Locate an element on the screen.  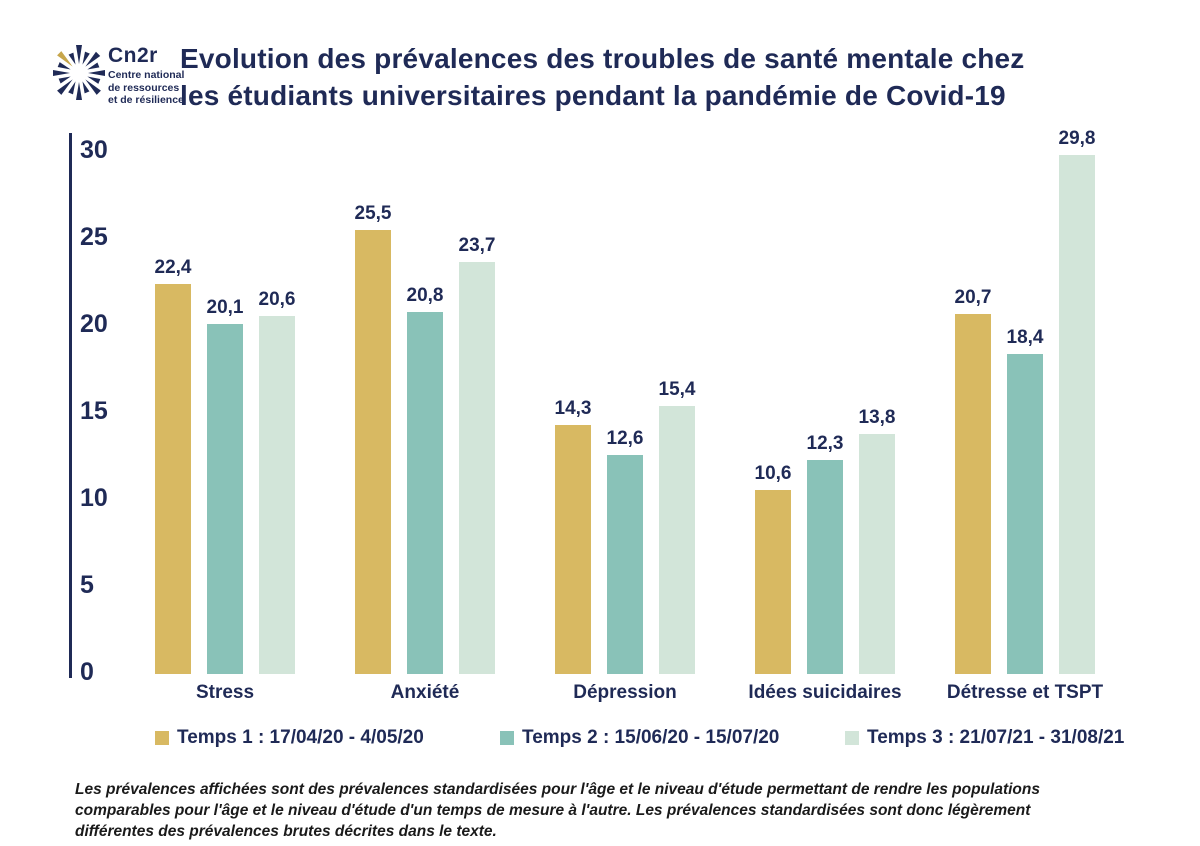
bar-value-label: 12,3 is located at coordinates (825, 443).